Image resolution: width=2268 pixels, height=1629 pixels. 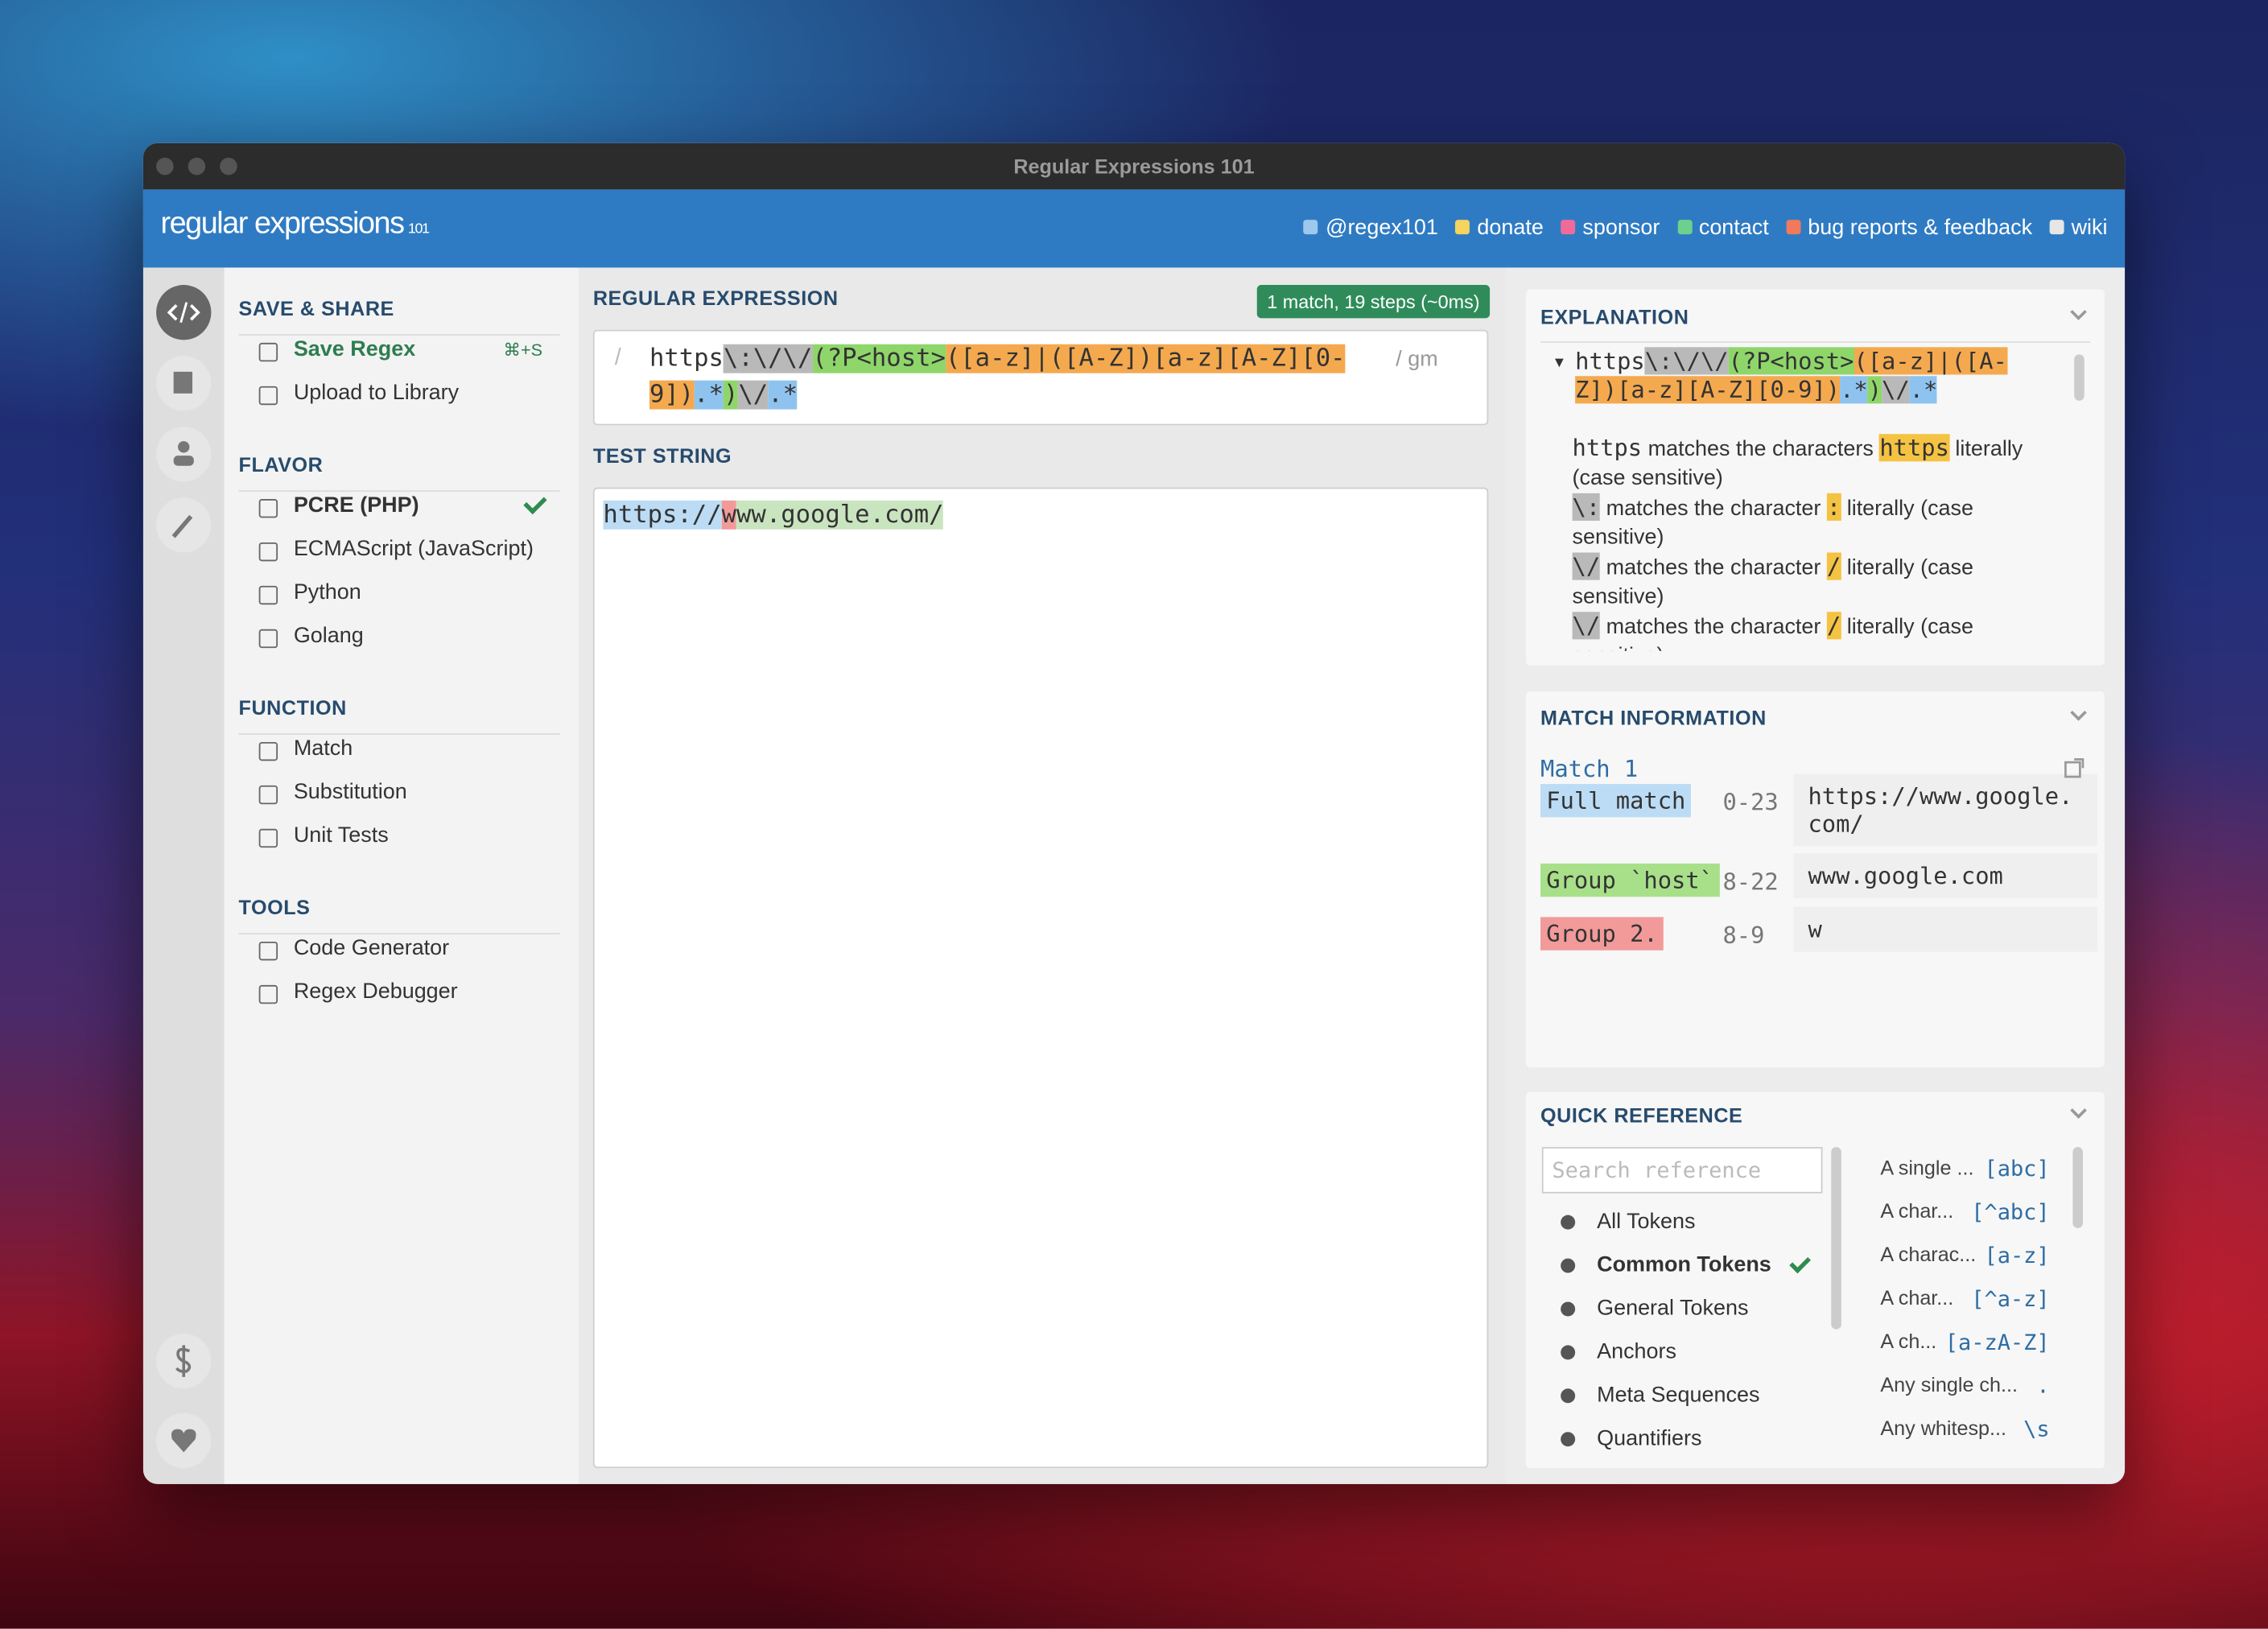 What do you see at coordinates (2078, 228) in the screenshot?
I see `header-link: wiki` at bounding box center [2078, 228].